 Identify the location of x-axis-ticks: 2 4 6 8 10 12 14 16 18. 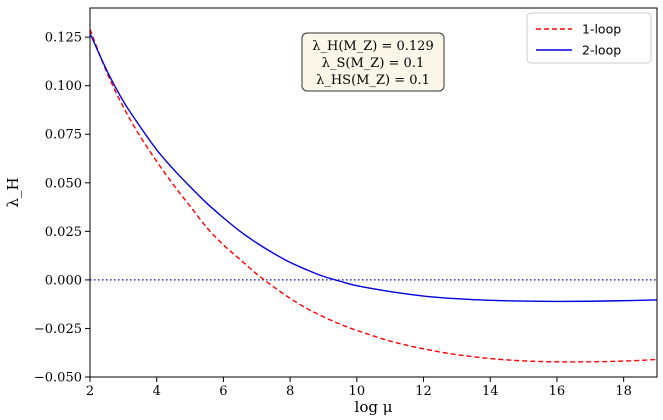
(359, 388).